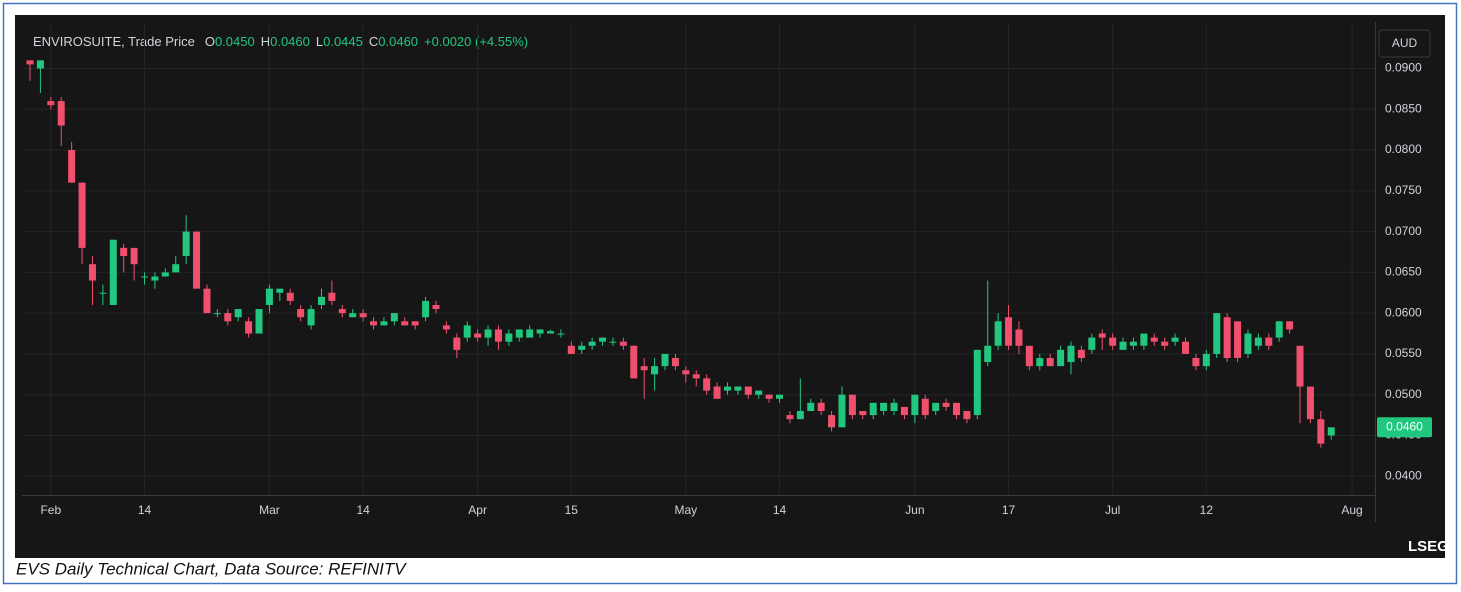 The image size is (1461, 592). Describe the element at coordinates (477, 510) in the screenshot. I see `x-tick-label: Apr` at that location.